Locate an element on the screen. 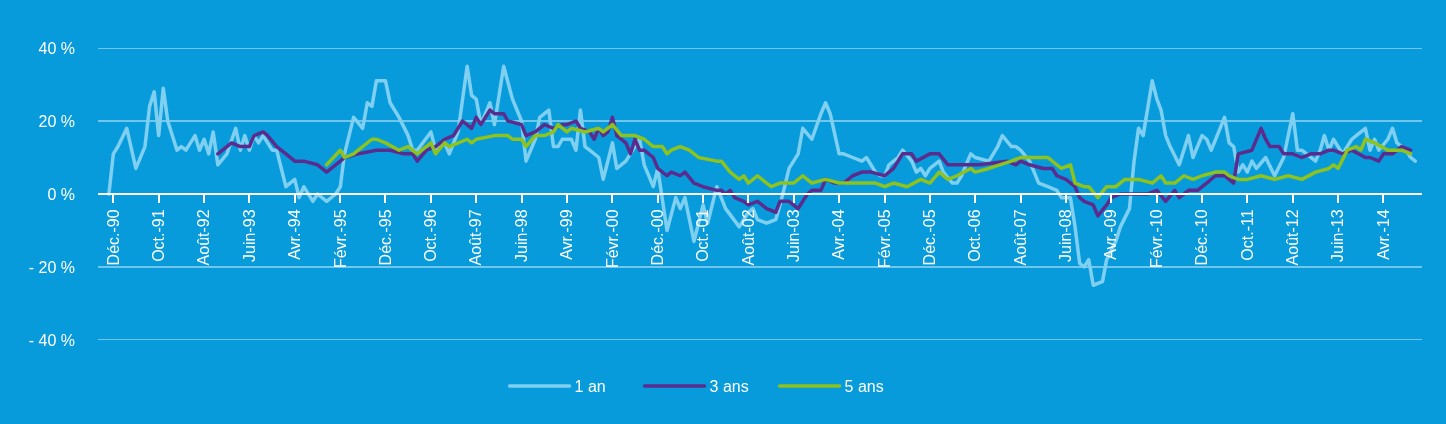 This screenshot has width=1446, height=424. x-tick-label: Déc.-05 is located at coordinates (930, 237).